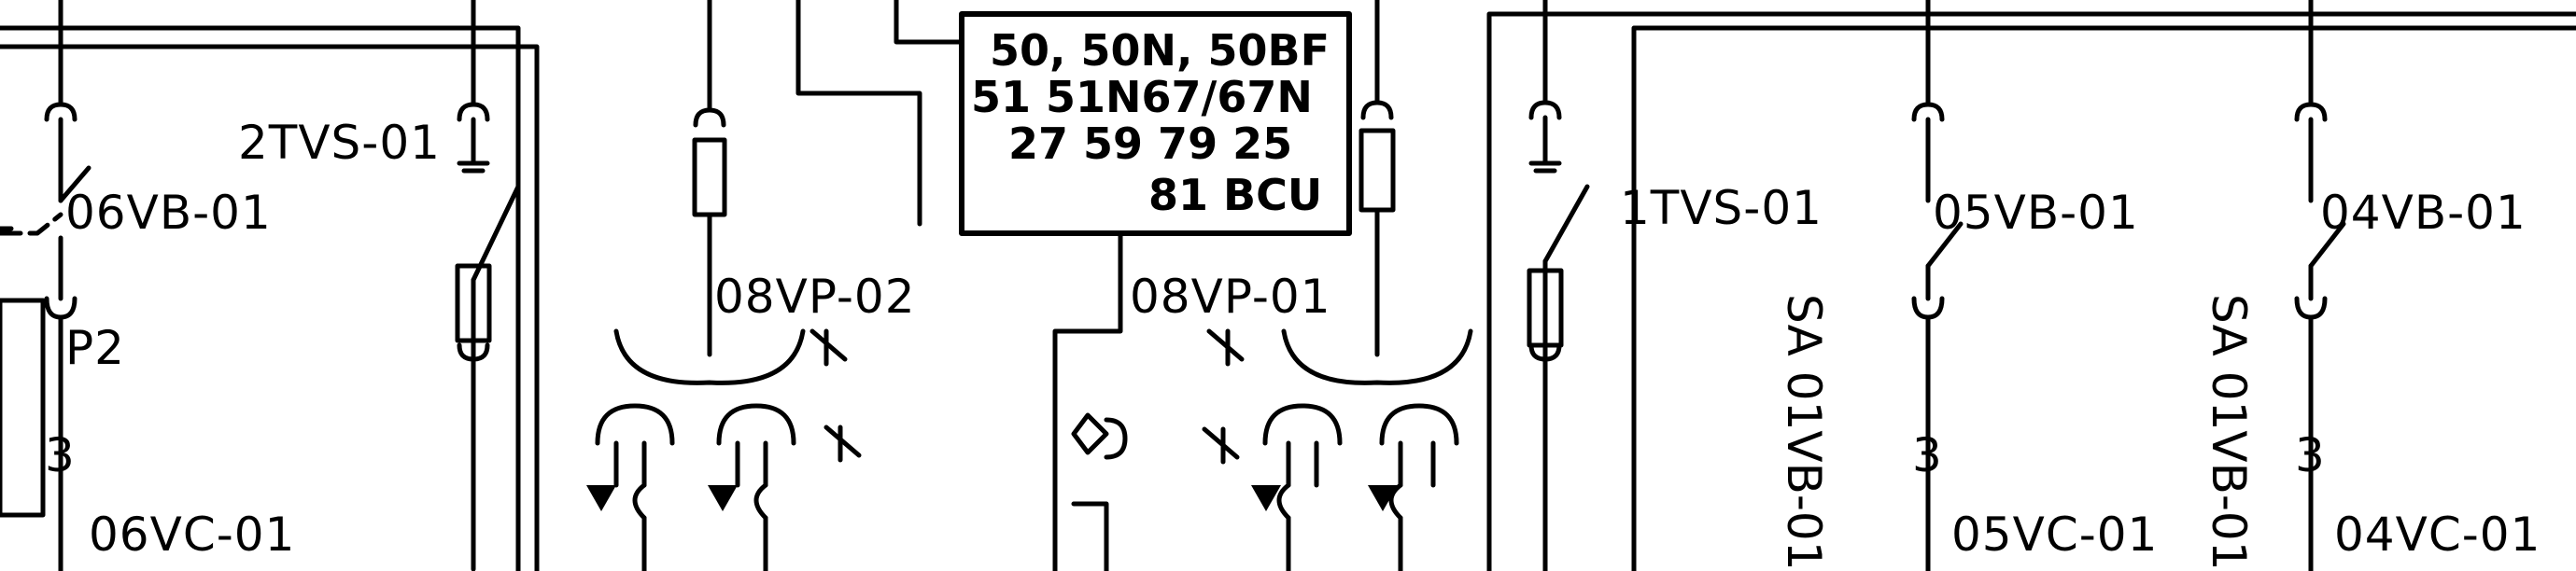 The image size is (2576, 571). I want to click on label-2tvs-01: 2TVS-01, so click(340, 143).